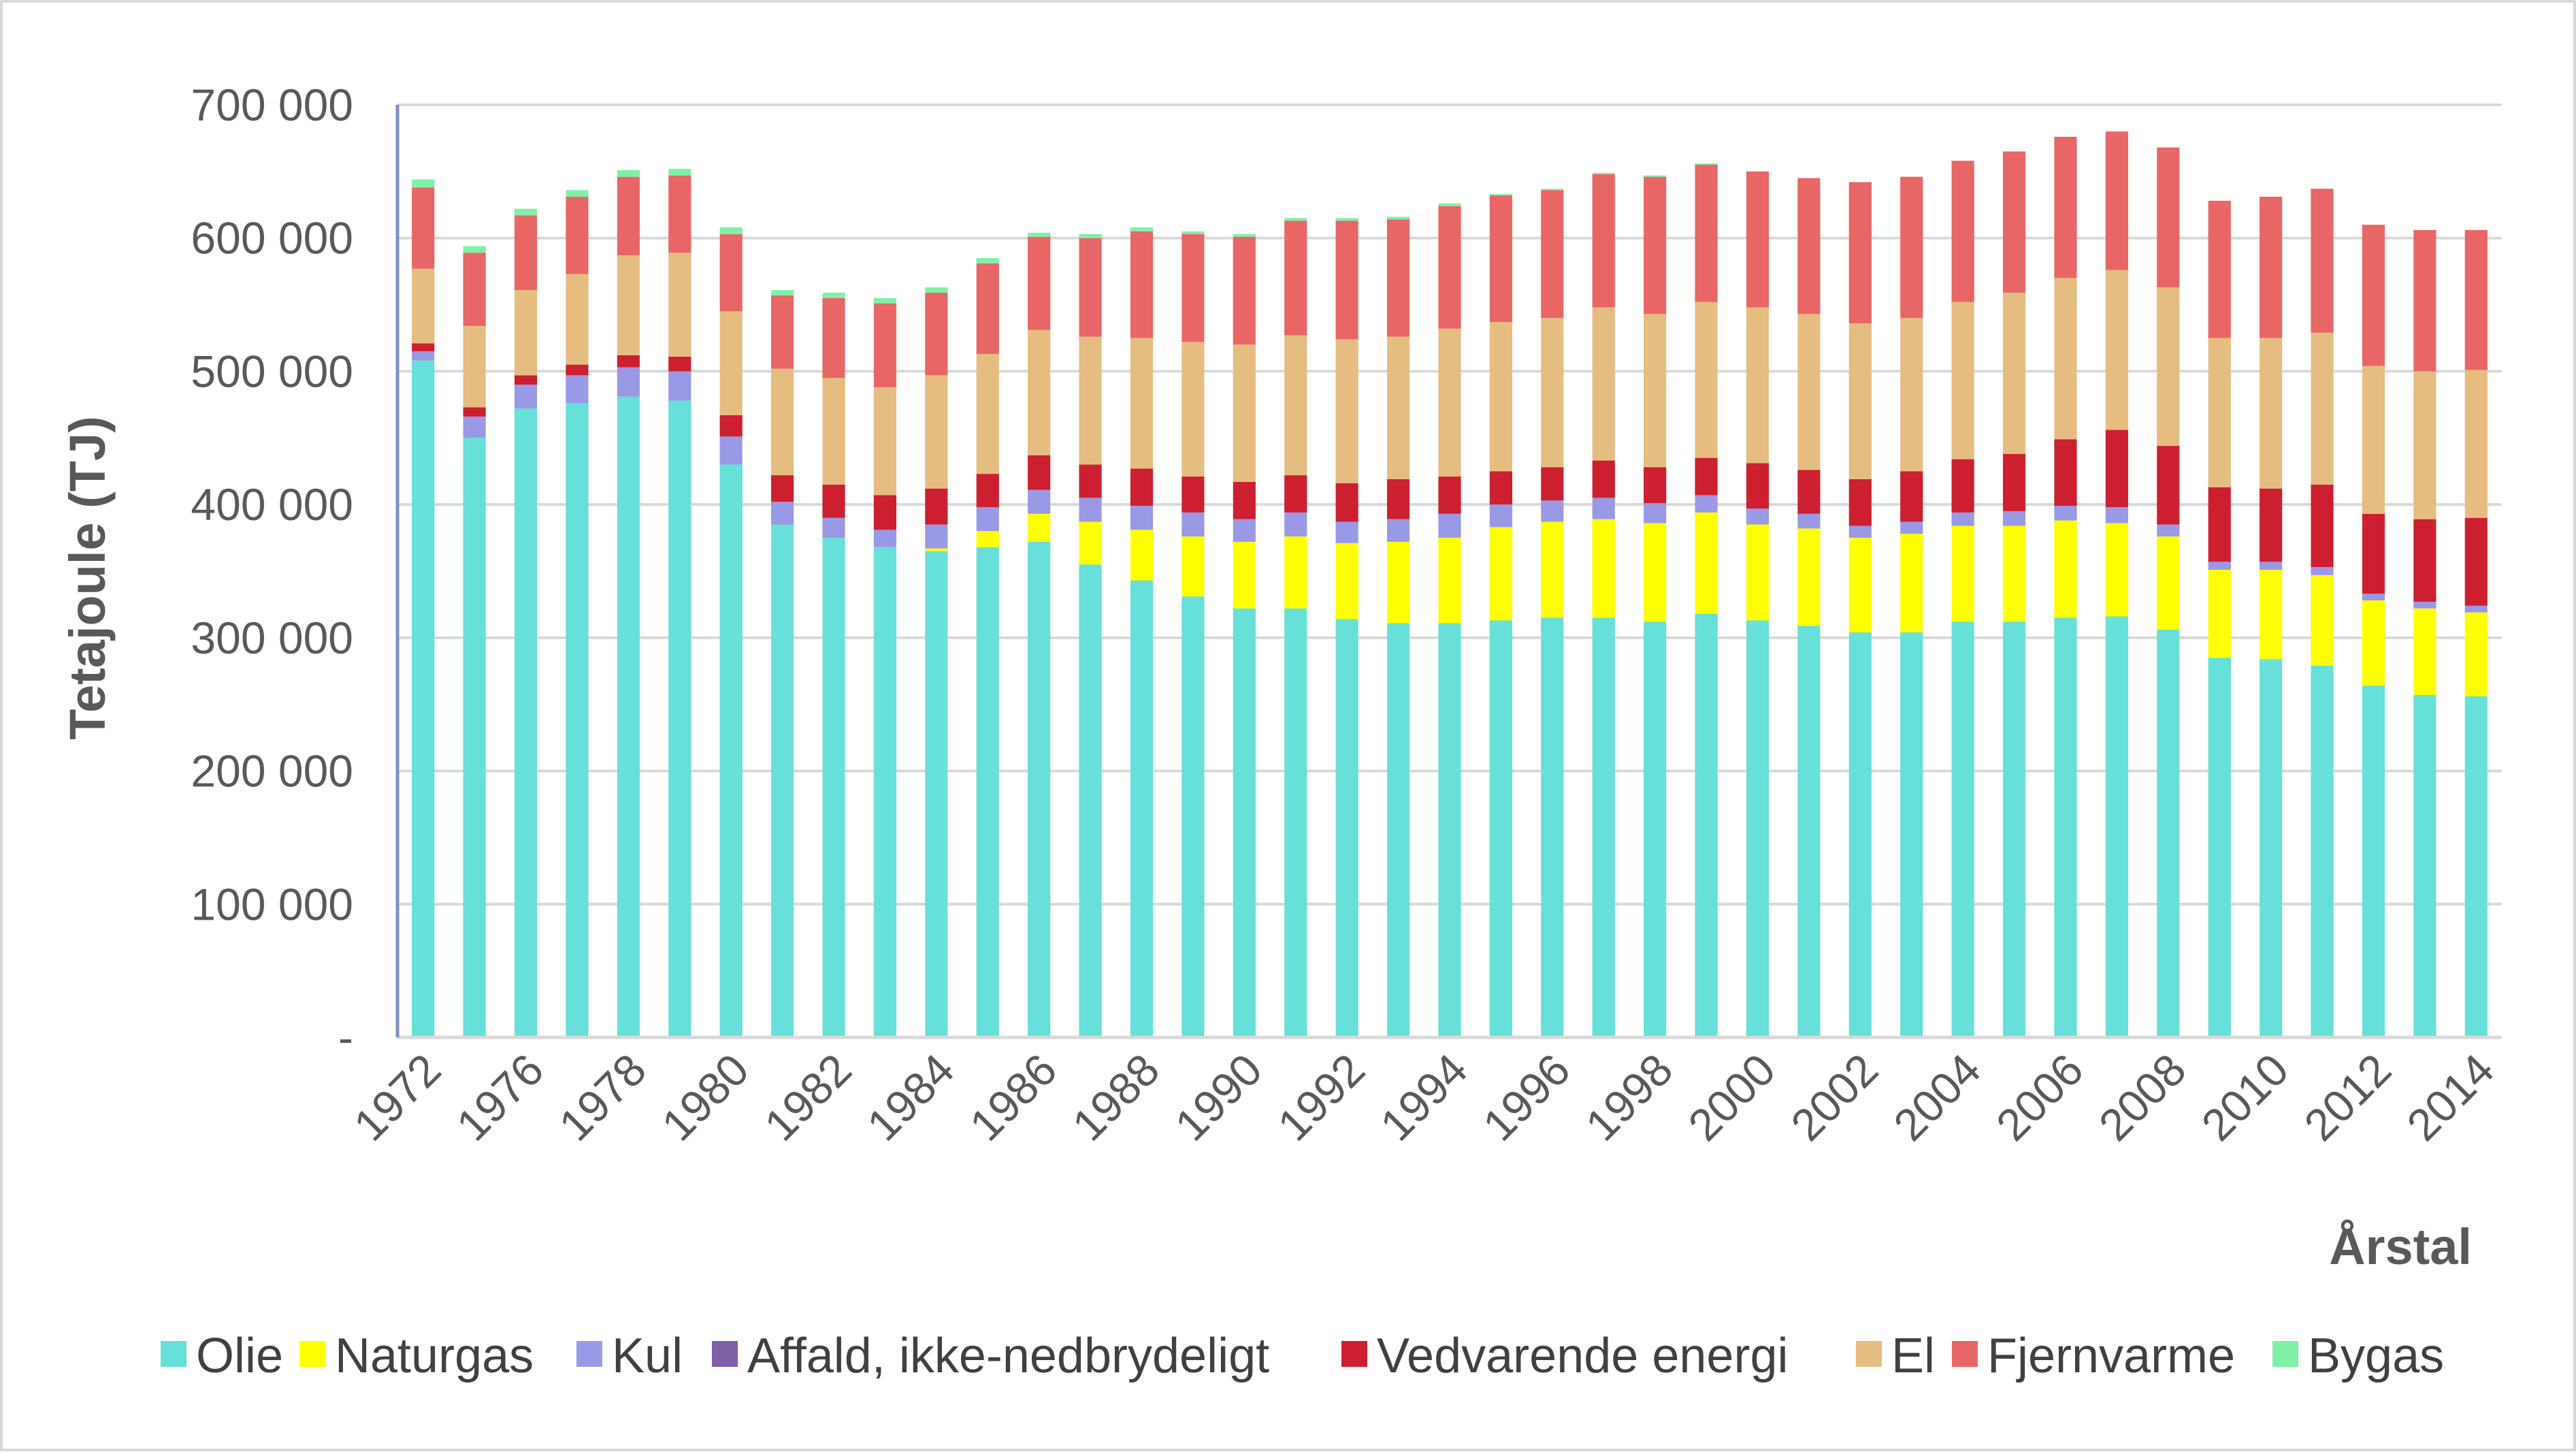 The width and height of the screenshot is (2576, 1454). I want to click on y-tick-label: 100 000, so click(272, 904).